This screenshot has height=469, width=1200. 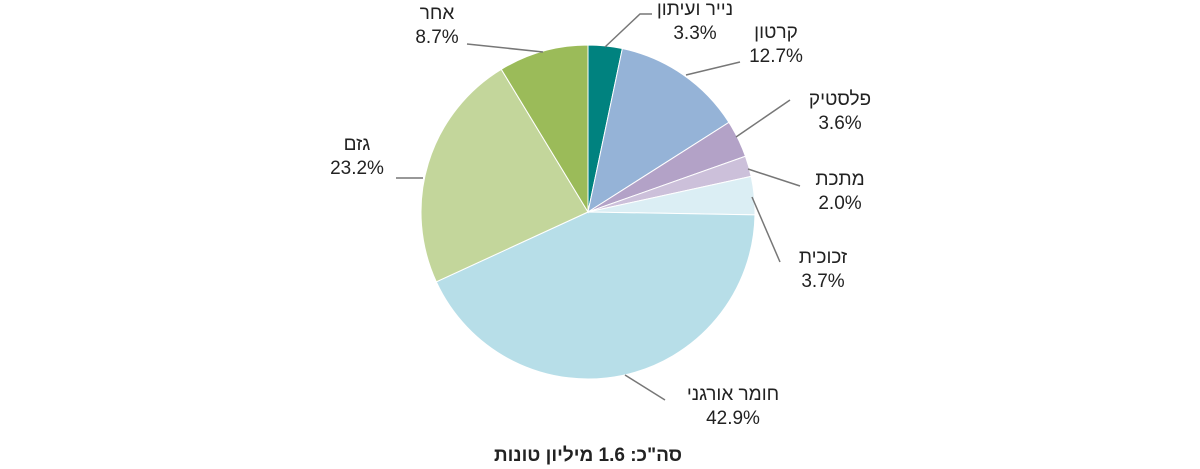 What do you see at coordinates (694, 33) in the screenshot?
I see `slice-value-label: 3.3%` at bounding box center [694, 33].